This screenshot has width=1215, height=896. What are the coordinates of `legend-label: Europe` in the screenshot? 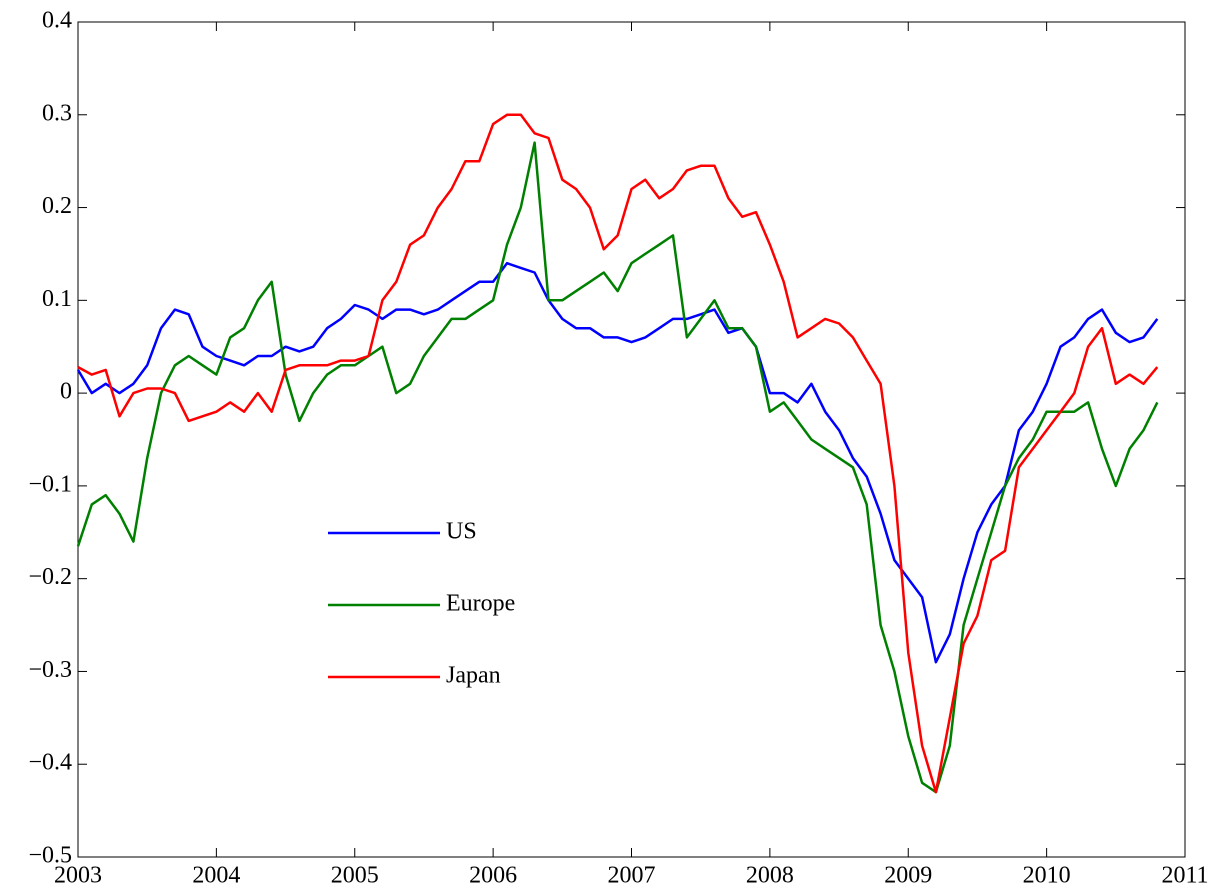 It's located at (480, 604).